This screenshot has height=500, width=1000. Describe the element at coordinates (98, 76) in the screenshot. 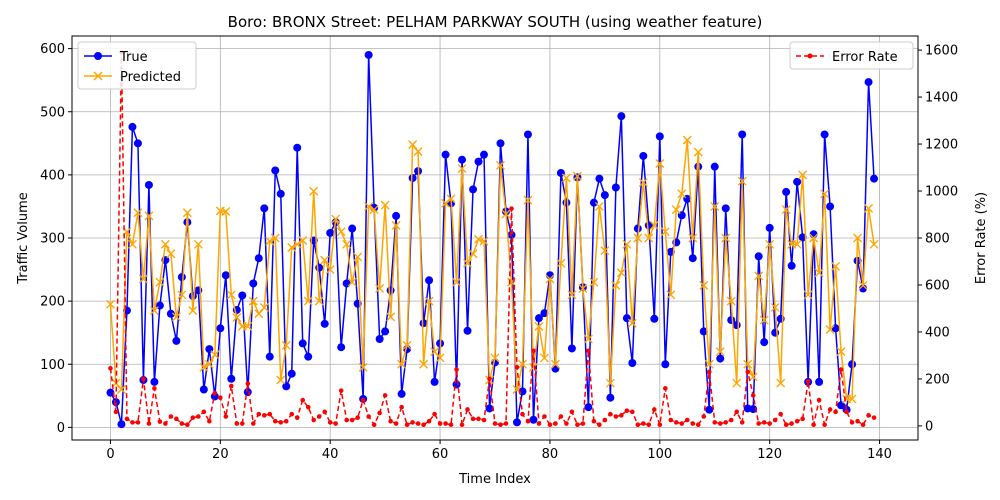

I see `legend-predicted-marker` at that location.